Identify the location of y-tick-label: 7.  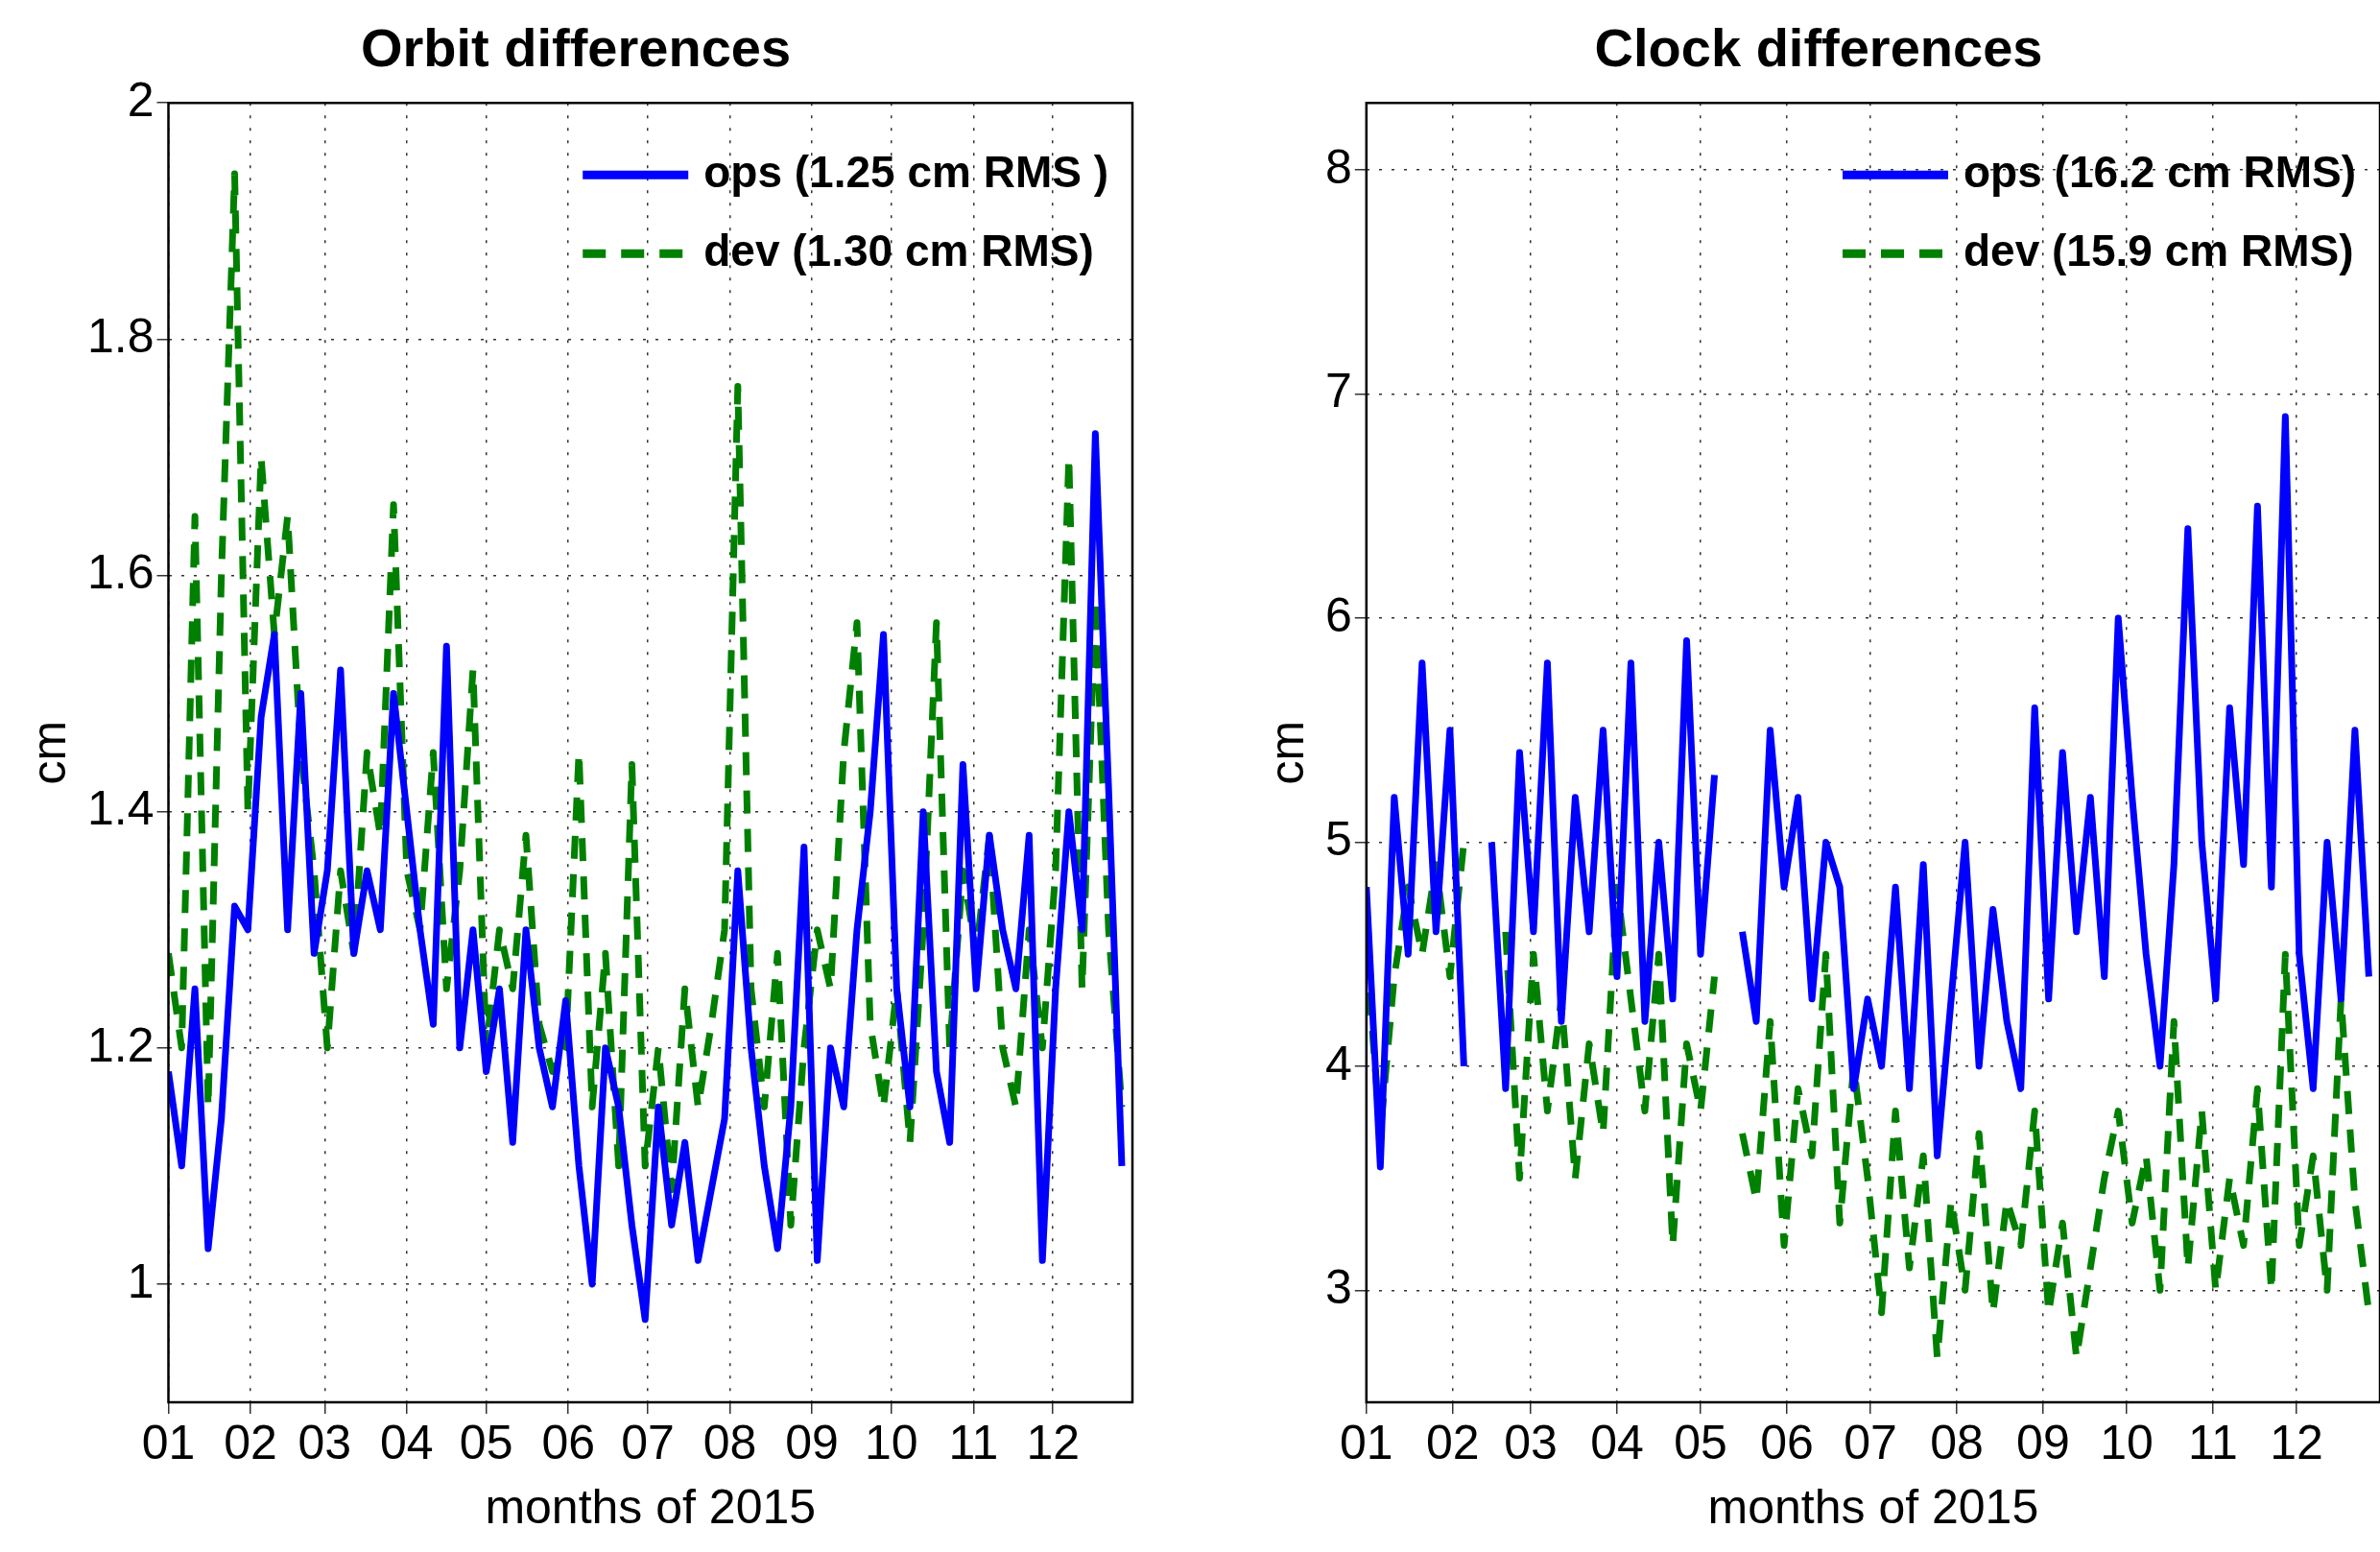
(1339, 391).